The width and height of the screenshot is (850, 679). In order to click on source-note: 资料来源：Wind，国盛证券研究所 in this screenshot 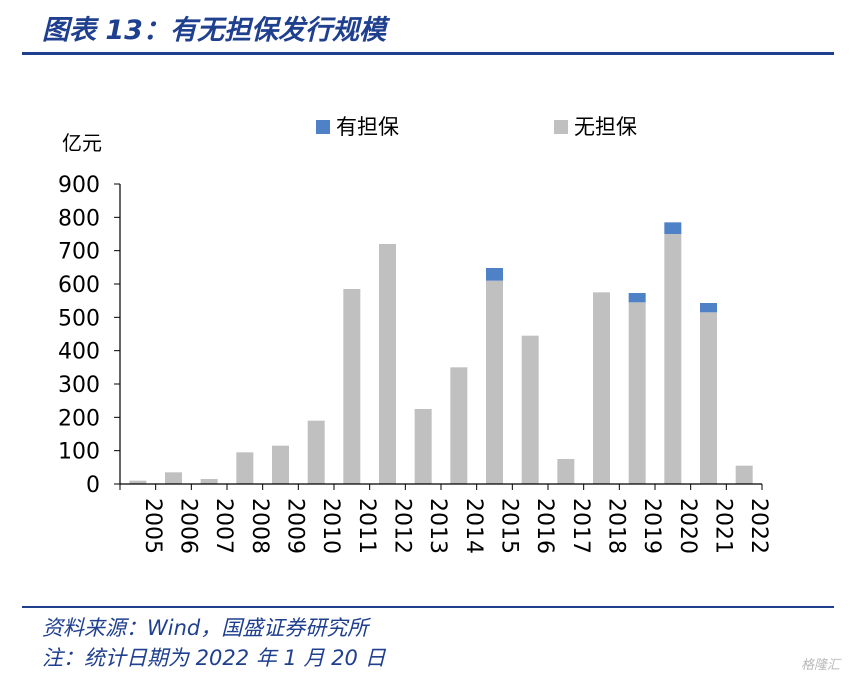, I will do `click(205, 628)`.